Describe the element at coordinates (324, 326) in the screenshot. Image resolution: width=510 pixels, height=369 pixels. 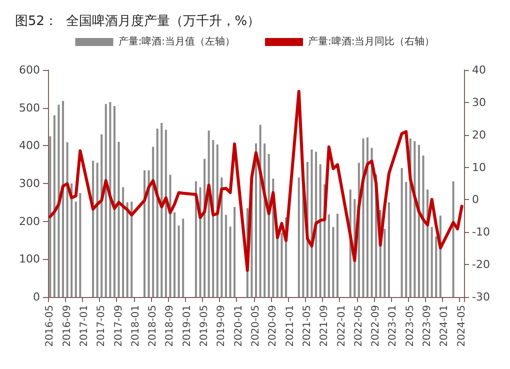
I see `x-tick-label: 2021-09` at that location.